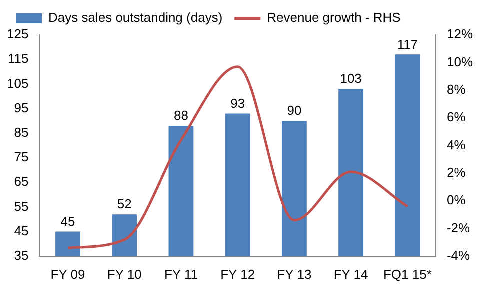  Describe the element at coordinates (294, 110) in the screenshot. I see `data-label: 90` at that location.